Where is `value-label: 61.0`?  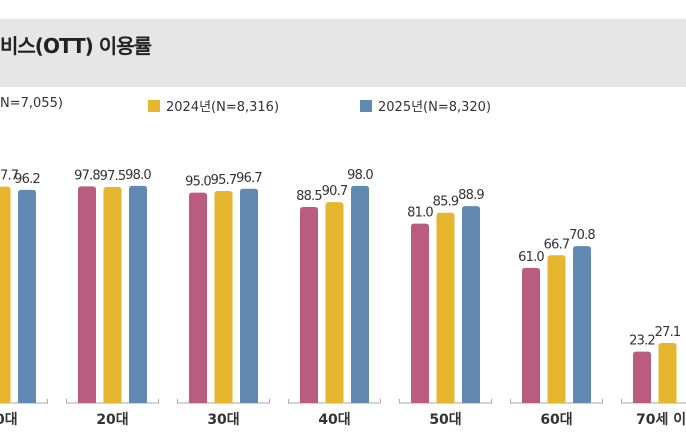
value-label: 61.0 is located at coordinates (531, 257).